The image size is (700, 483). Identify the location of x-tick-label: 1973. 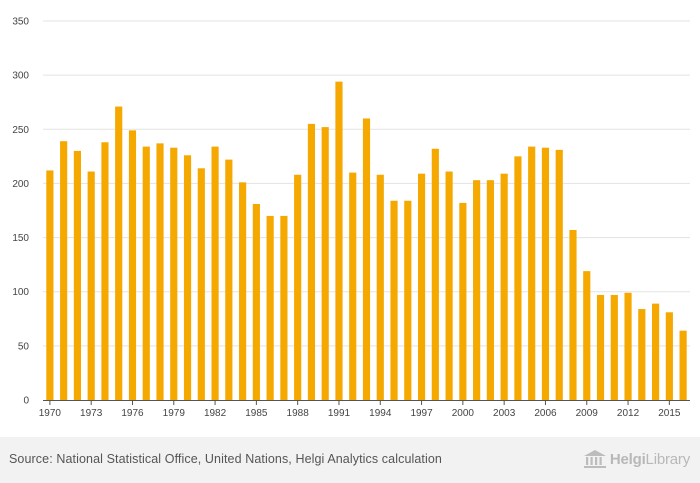
(91, 413).